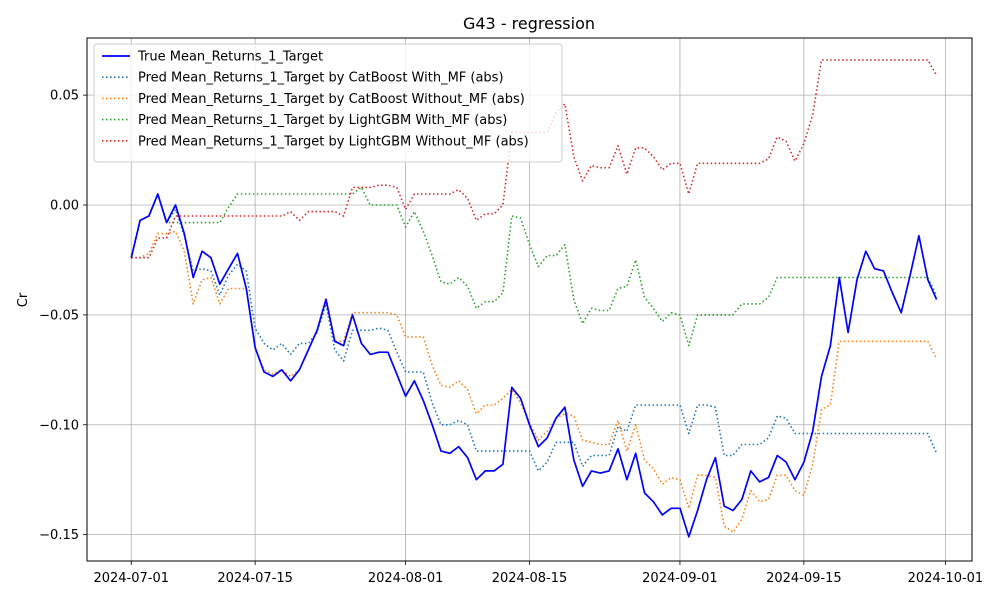 Image resolution: width=1000 pixels, height=600 pixels. I want to click on y-tick-label: −0.05, so click(59, 315).